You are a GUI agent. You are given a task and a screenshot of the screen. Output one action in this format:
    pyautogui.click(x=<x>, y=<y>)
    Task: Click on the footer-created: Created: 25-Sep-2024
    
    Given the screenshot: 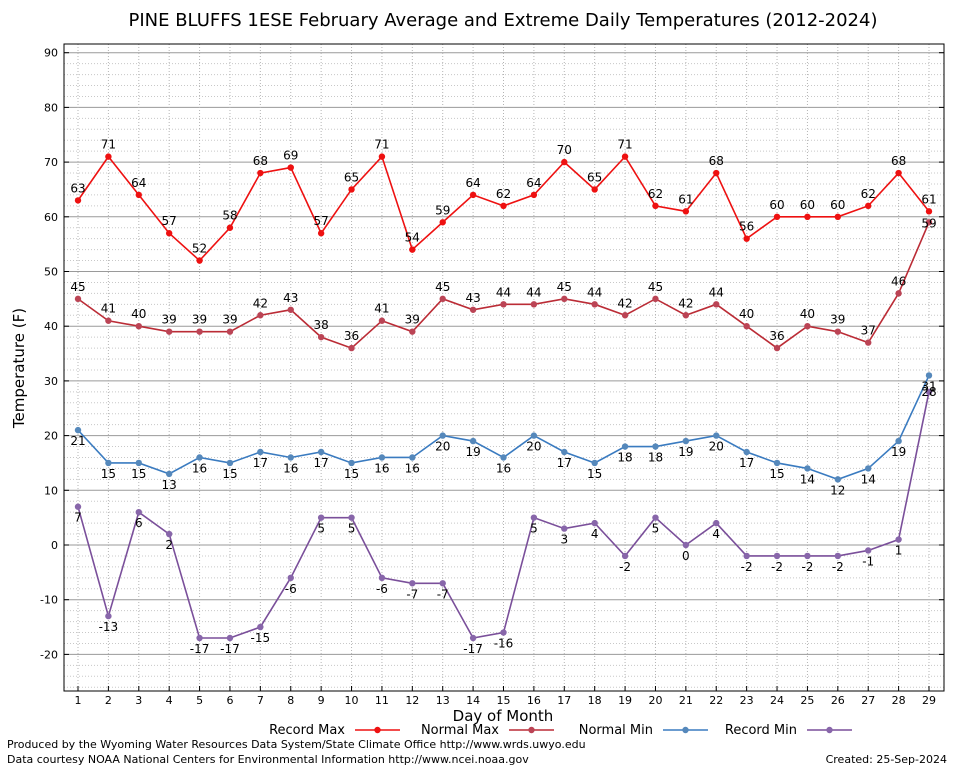 What is the action you would take?
    pyautogui.click(x=886, y=759)
    